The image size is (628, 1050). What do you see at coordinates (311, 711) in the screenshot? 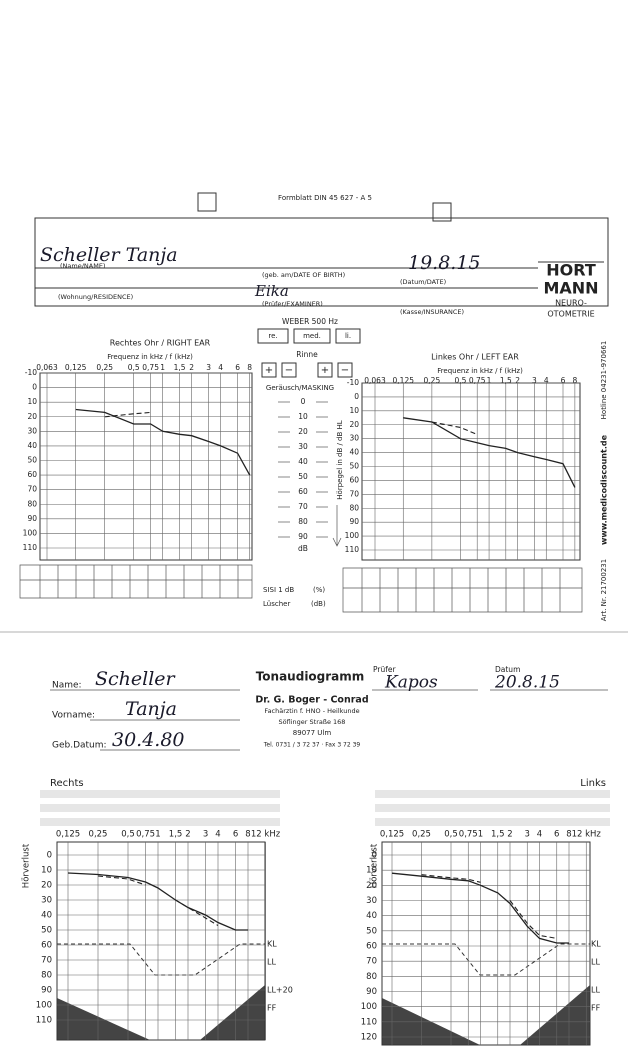
I see `practice-info: Fachärztin f. HNO - Heilkunde` at bounding box center [311, 711].